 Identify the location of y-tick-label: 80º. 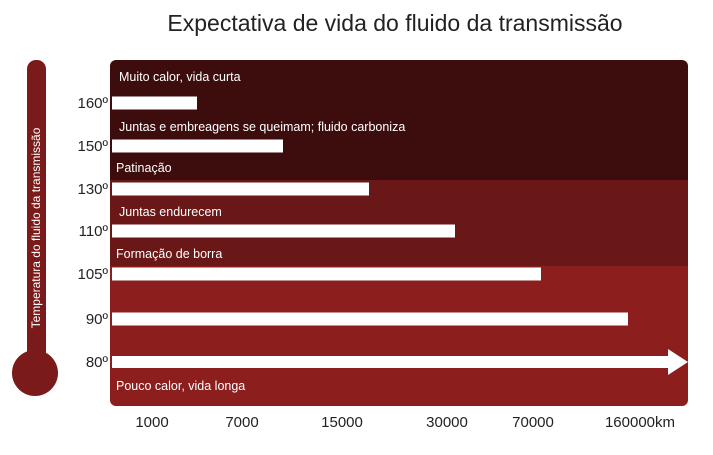
(97, 362).